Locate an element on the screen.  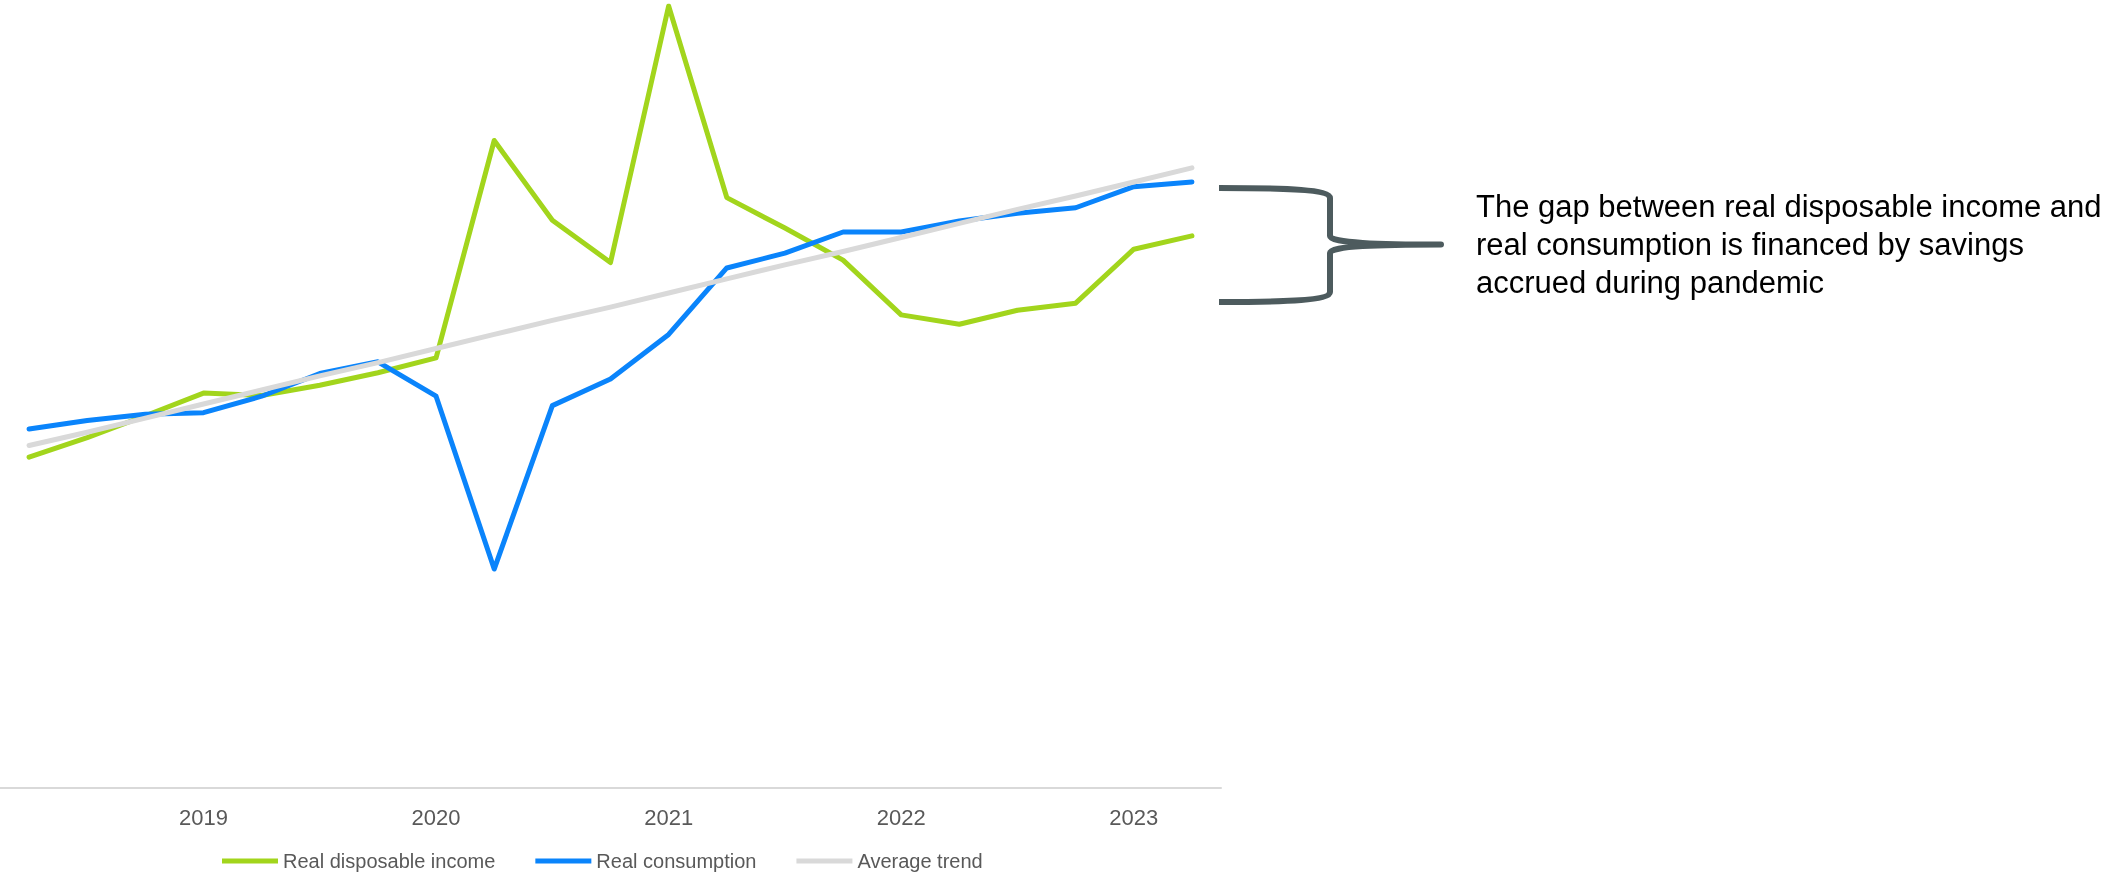
x-tick-label: 2021 is located at coordinates (669, 817).